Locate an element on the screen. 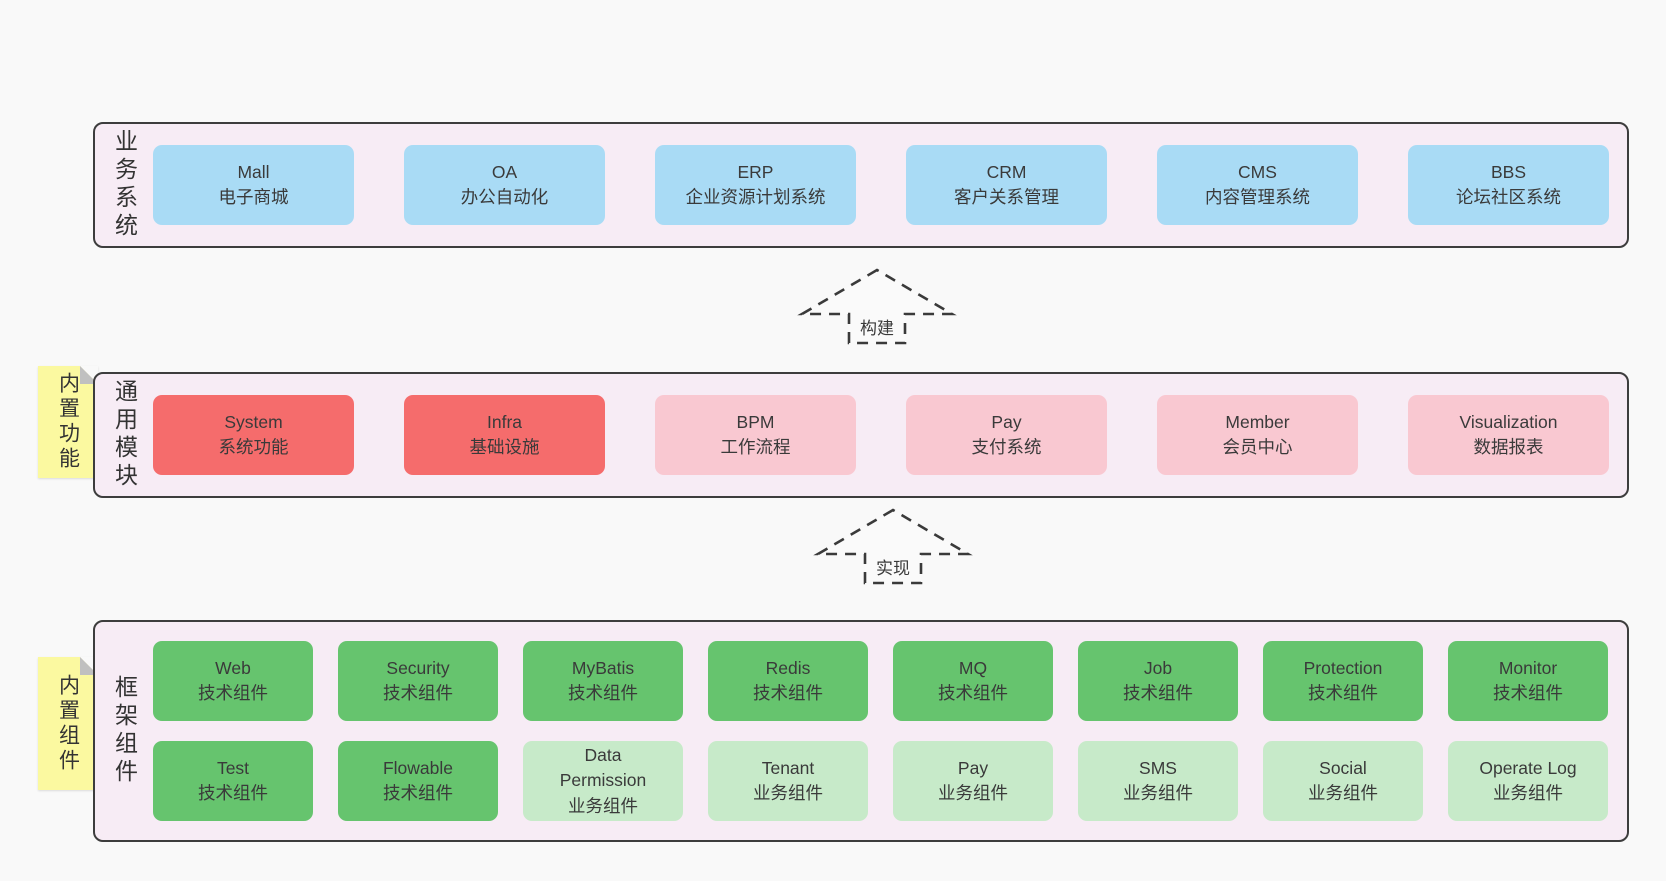  box-test: Test 技术组件 is located at coordinates (233, 781).